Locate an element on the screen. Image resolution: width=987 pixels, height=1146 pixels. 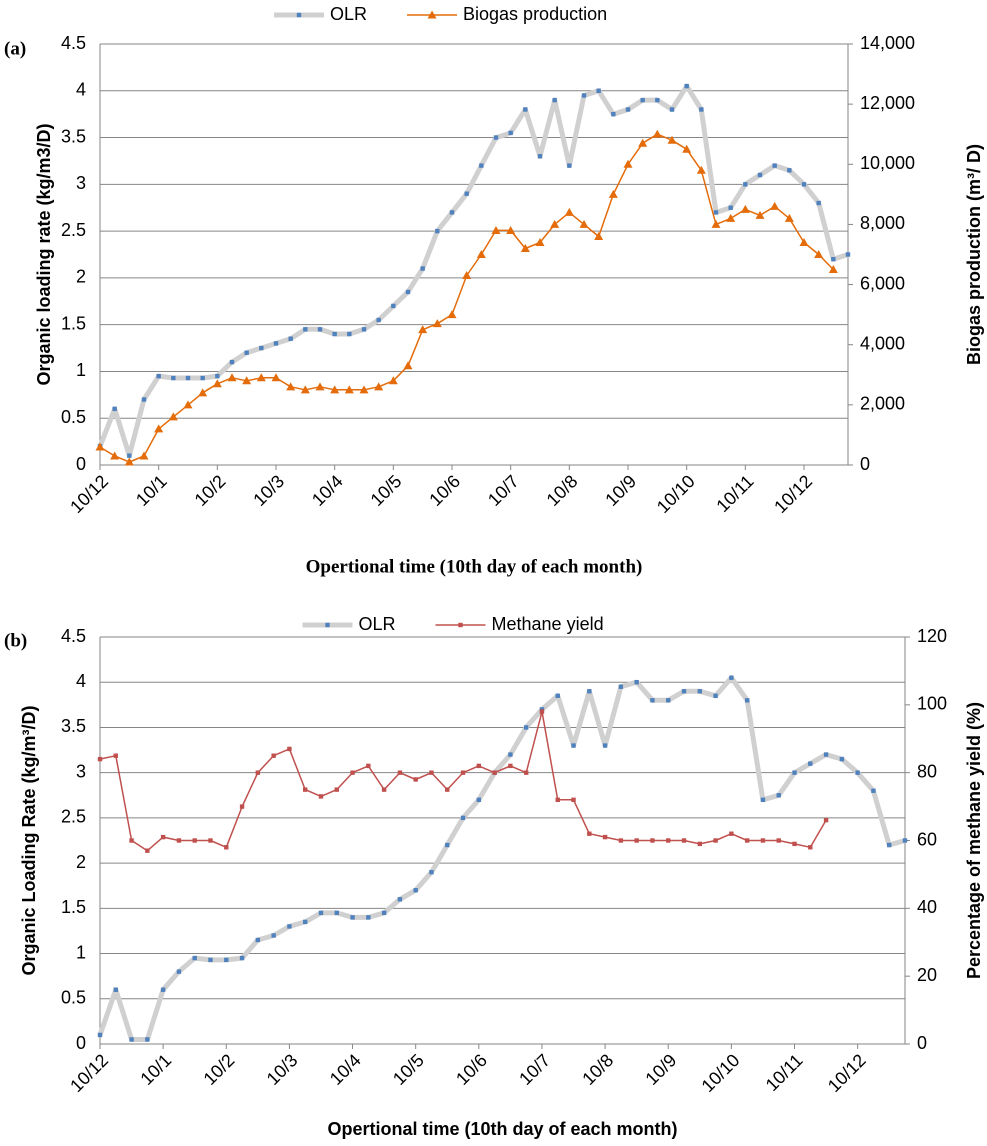
y2-tick-label: 40 is located at coordinates (927, 907).